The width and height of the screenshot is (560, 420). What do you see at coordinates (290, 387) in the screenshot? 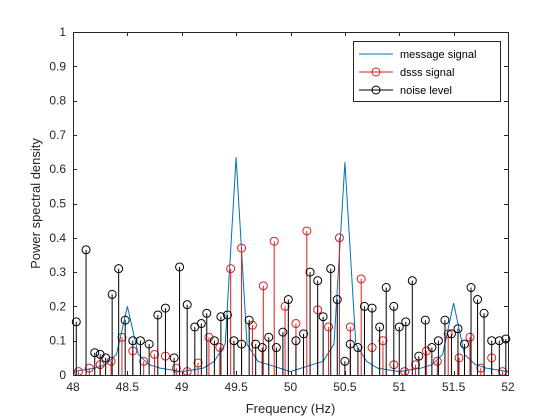
I see `x-tick-labels: 48 48.5 49 49.5 50 50.5 51 51.5 52` at bounding box center [290, 387].